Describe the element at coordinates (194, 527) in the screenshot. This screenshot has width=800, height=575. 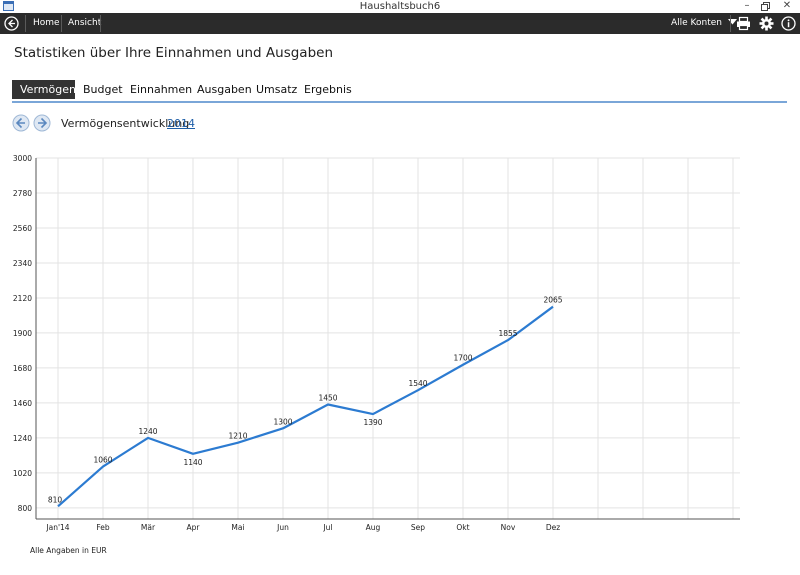
I see `x-tick-label: Apr` at that location.